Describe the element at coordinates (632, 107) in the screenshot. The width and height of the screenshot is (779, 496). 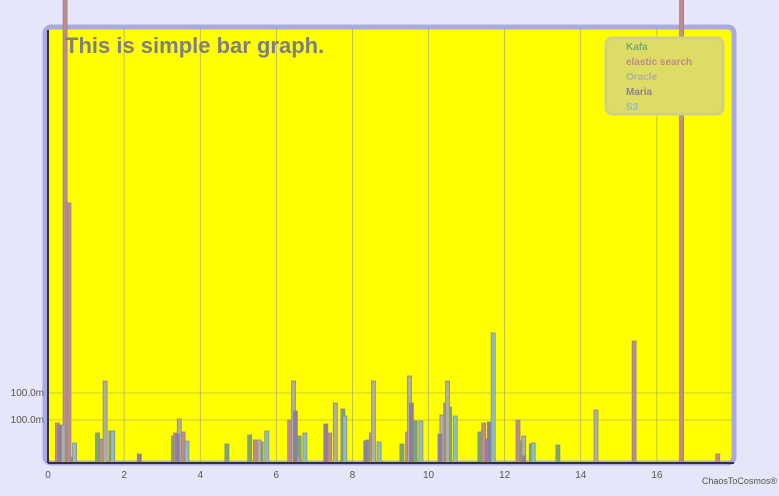
I see `legend-item-s3: S3` at that location.